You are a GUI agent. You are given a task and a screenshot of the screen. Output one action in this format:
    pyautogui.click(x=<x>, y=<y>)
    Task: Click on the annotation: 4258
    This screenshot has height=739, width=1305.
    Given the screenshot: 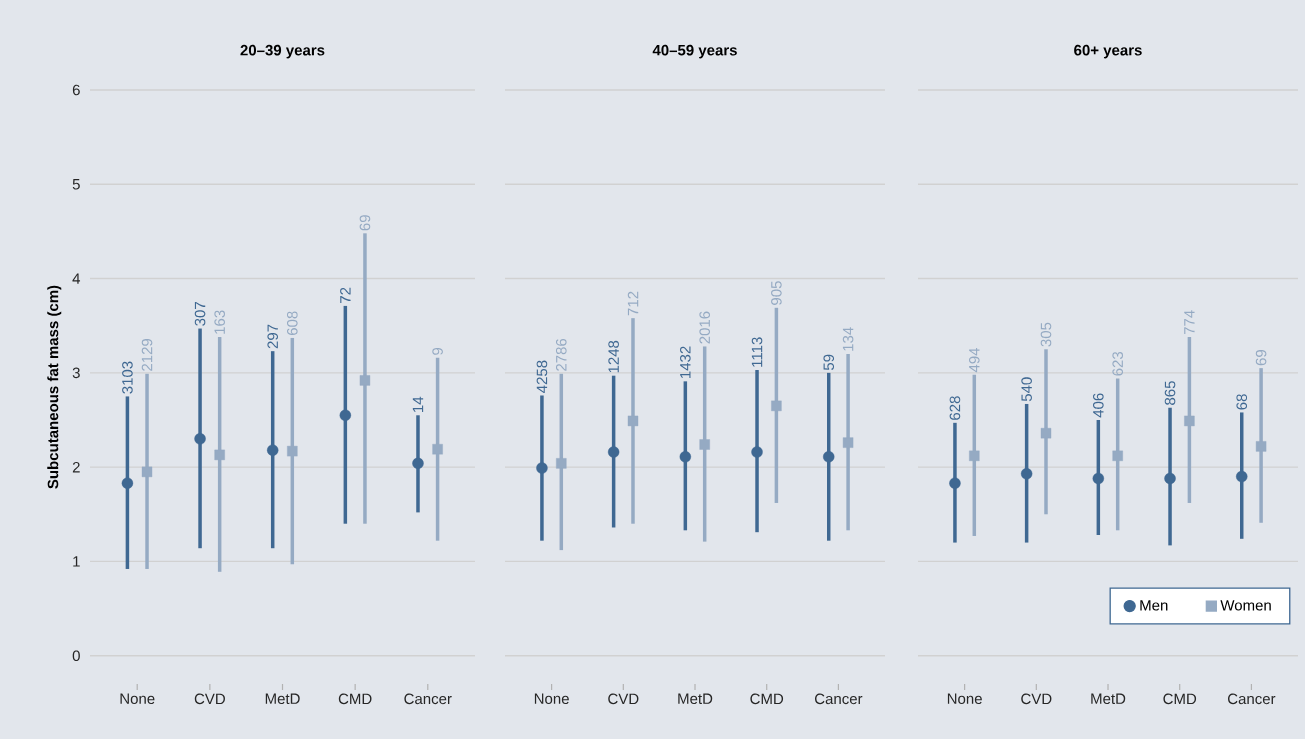 What is the action you would take?
    pyautogui.click(x=542, y=376)
    